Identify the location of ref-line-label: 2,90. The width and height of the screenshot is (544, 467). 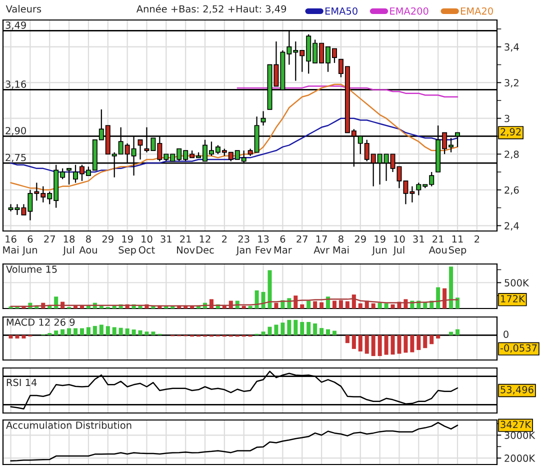
(16, 131).